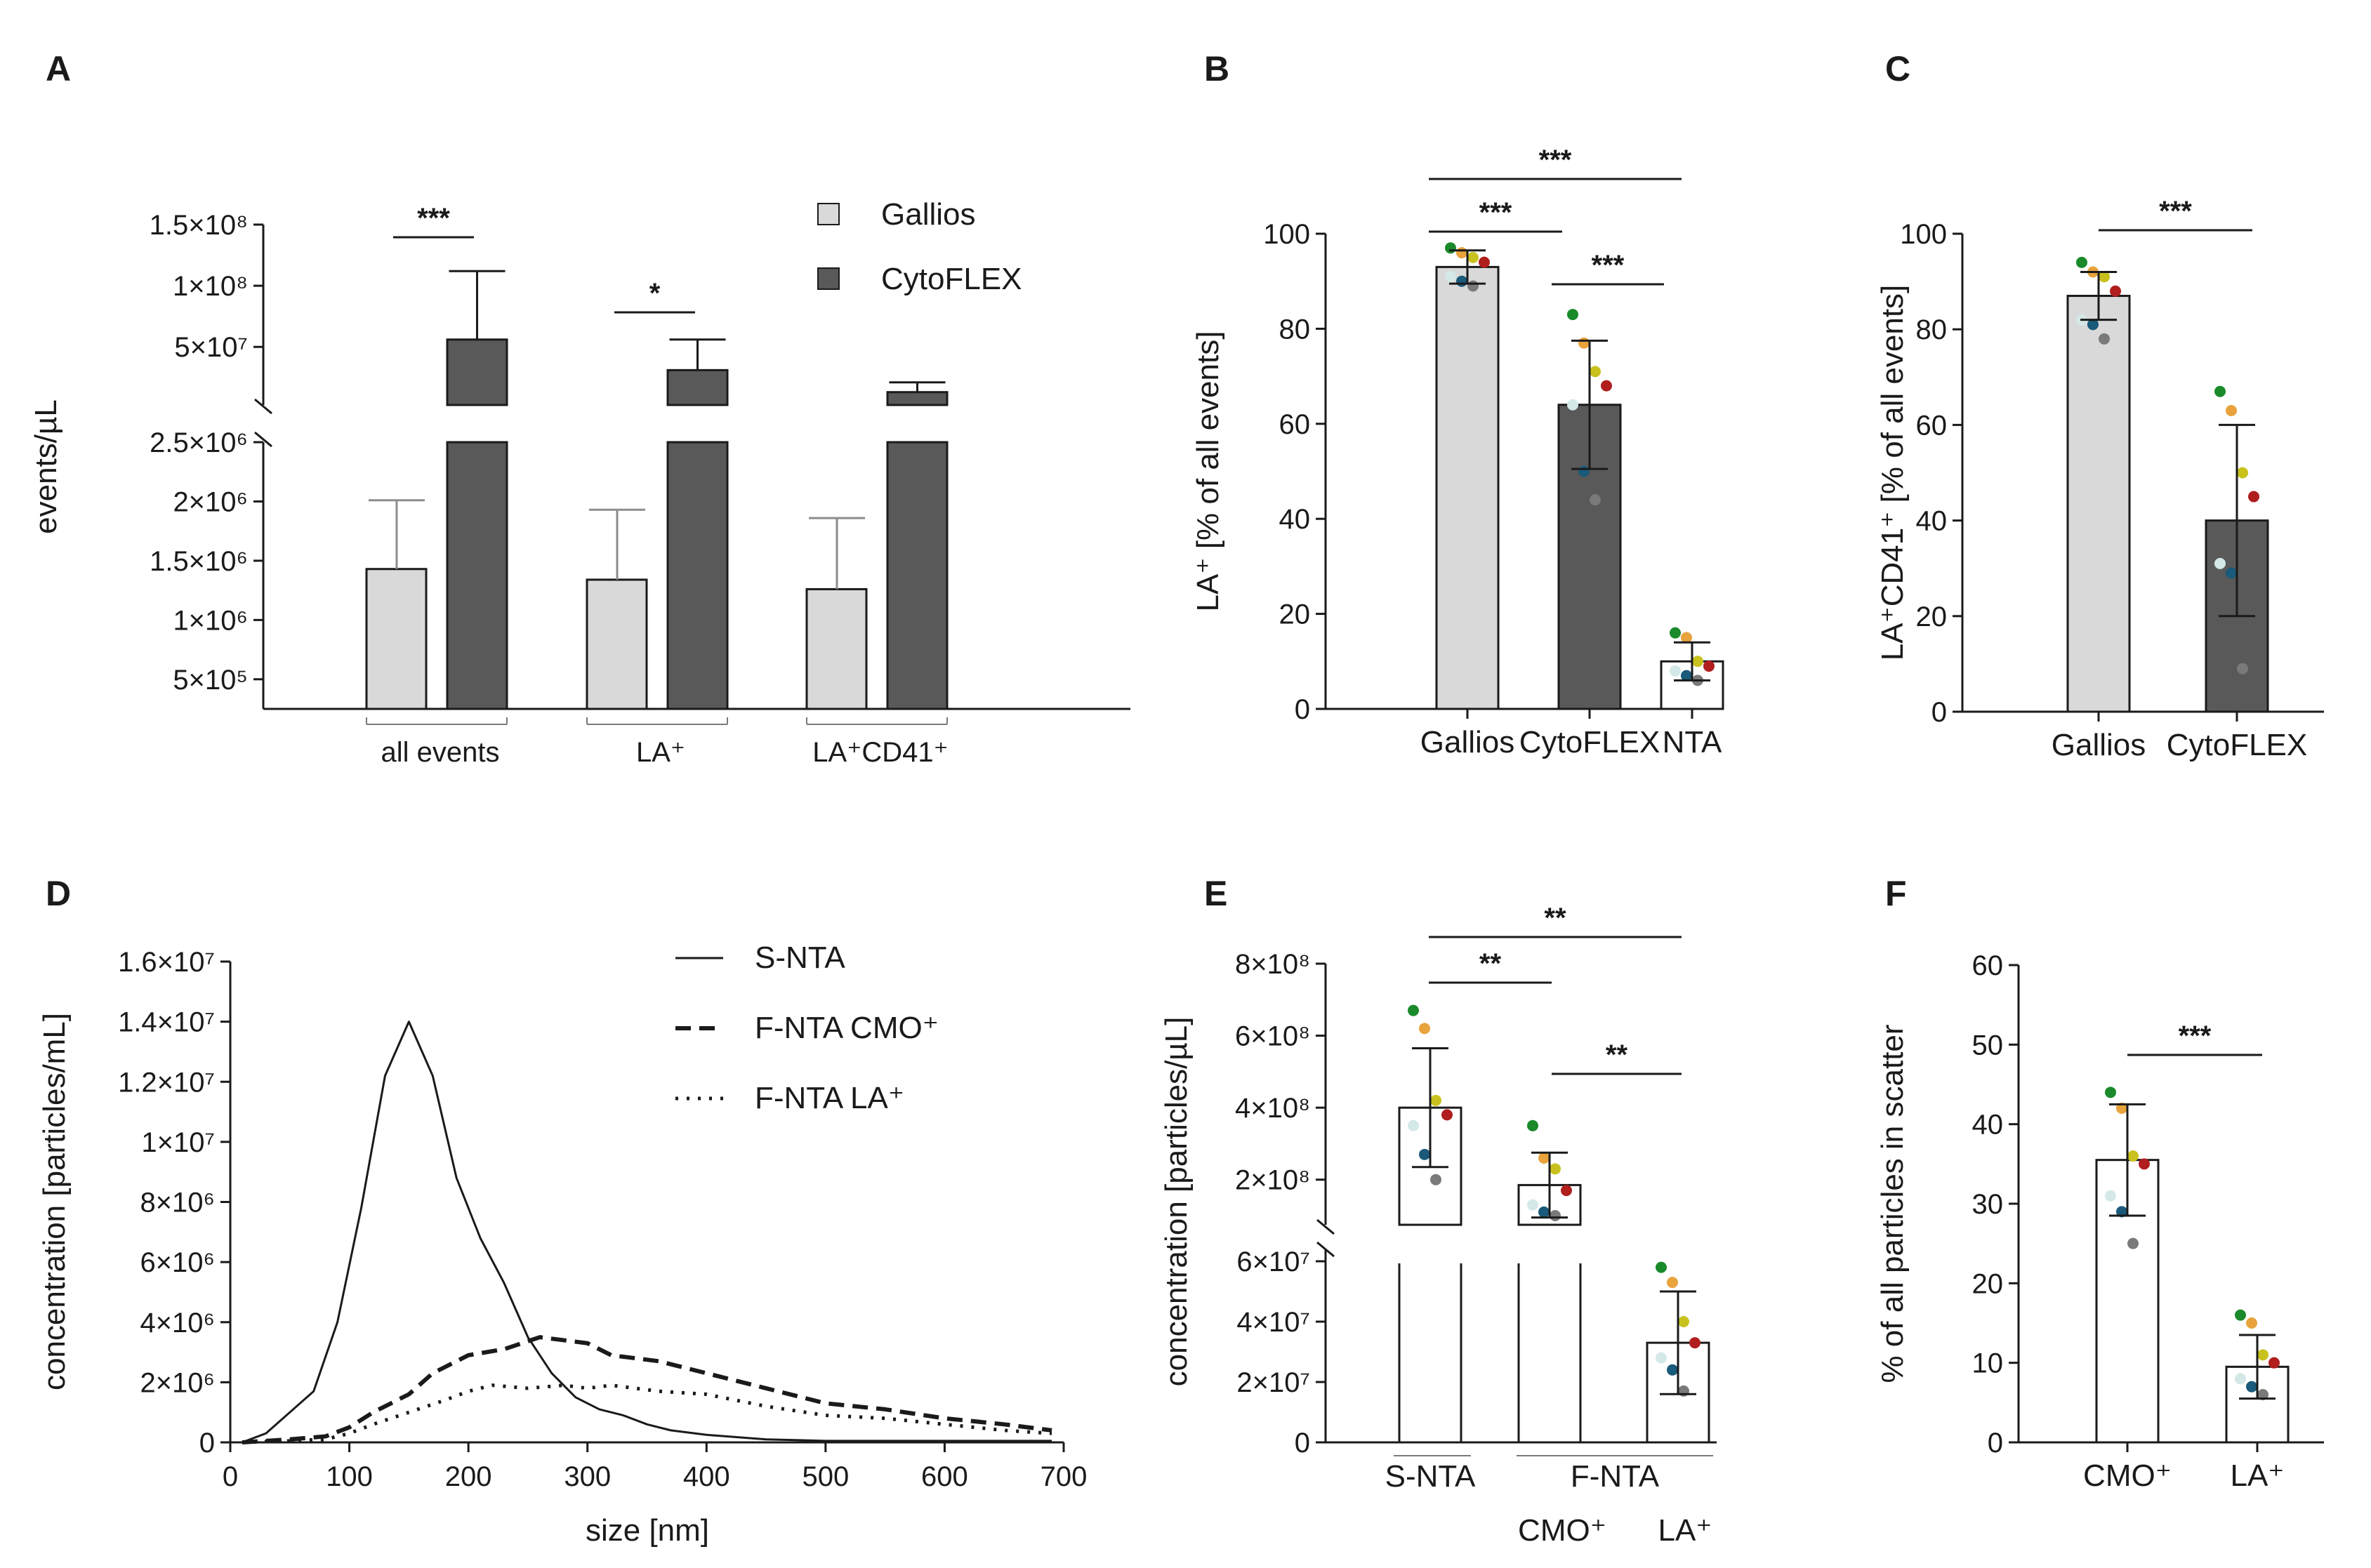 The width and height of the screenshot is (2371, 1568). Describe the element at coordinates (1939, 712) in the screenshot. I see `panel-c-y-tick-label: 0` at that location.